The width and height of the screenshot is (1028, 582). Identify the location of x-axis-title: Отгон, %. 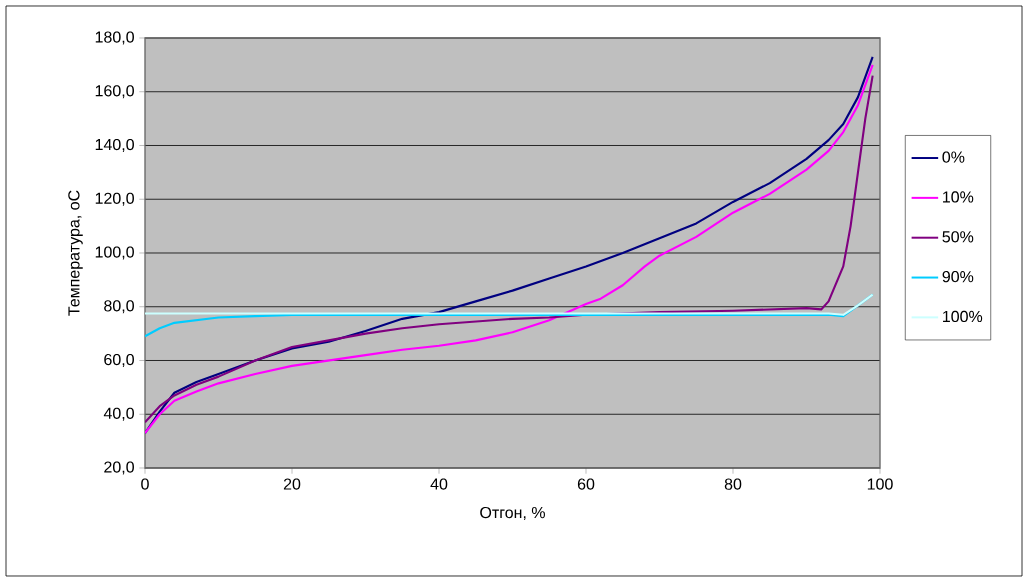
(512, 513).